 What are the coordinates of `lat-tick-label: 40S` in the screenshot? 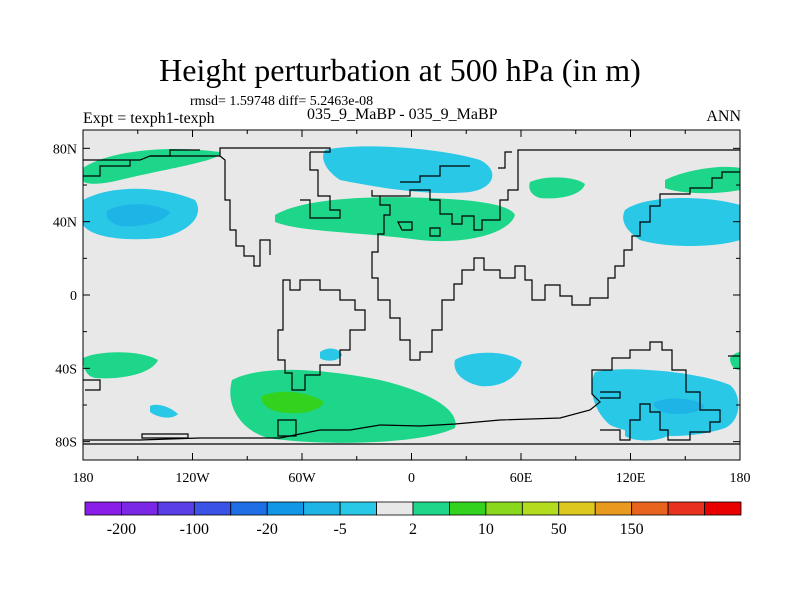 It's located at (66, 369).